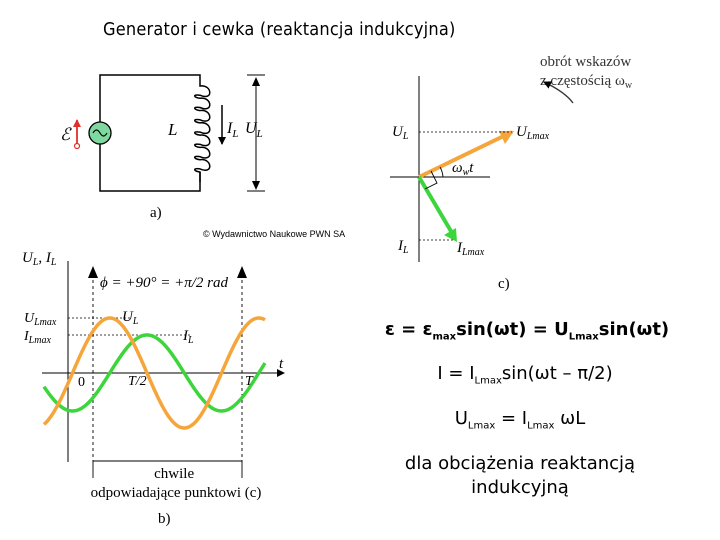 This screenshot has width=720, height=540. I want to click on instants-bracket, so click(167, 469).